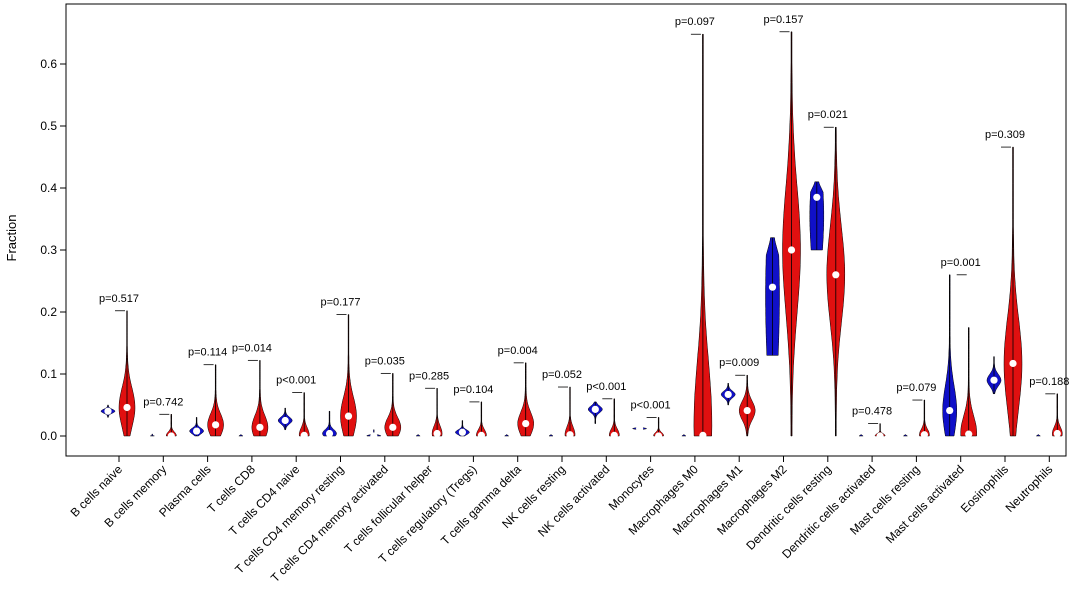  Describe the element at coordinates (163, 402) in the screenshot. I see `p-value-label: p=0.742` at that location.